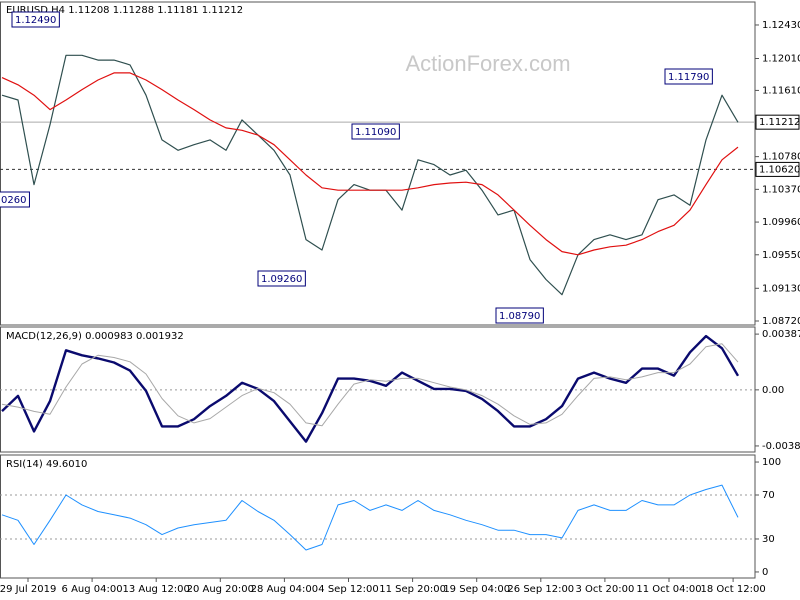 The width and height of the screenshot is (800, 600). Describe the element at coordinates (92, 589) in the screenshot. I see `x-tick-label: 6 Aug 04:00` at that location.